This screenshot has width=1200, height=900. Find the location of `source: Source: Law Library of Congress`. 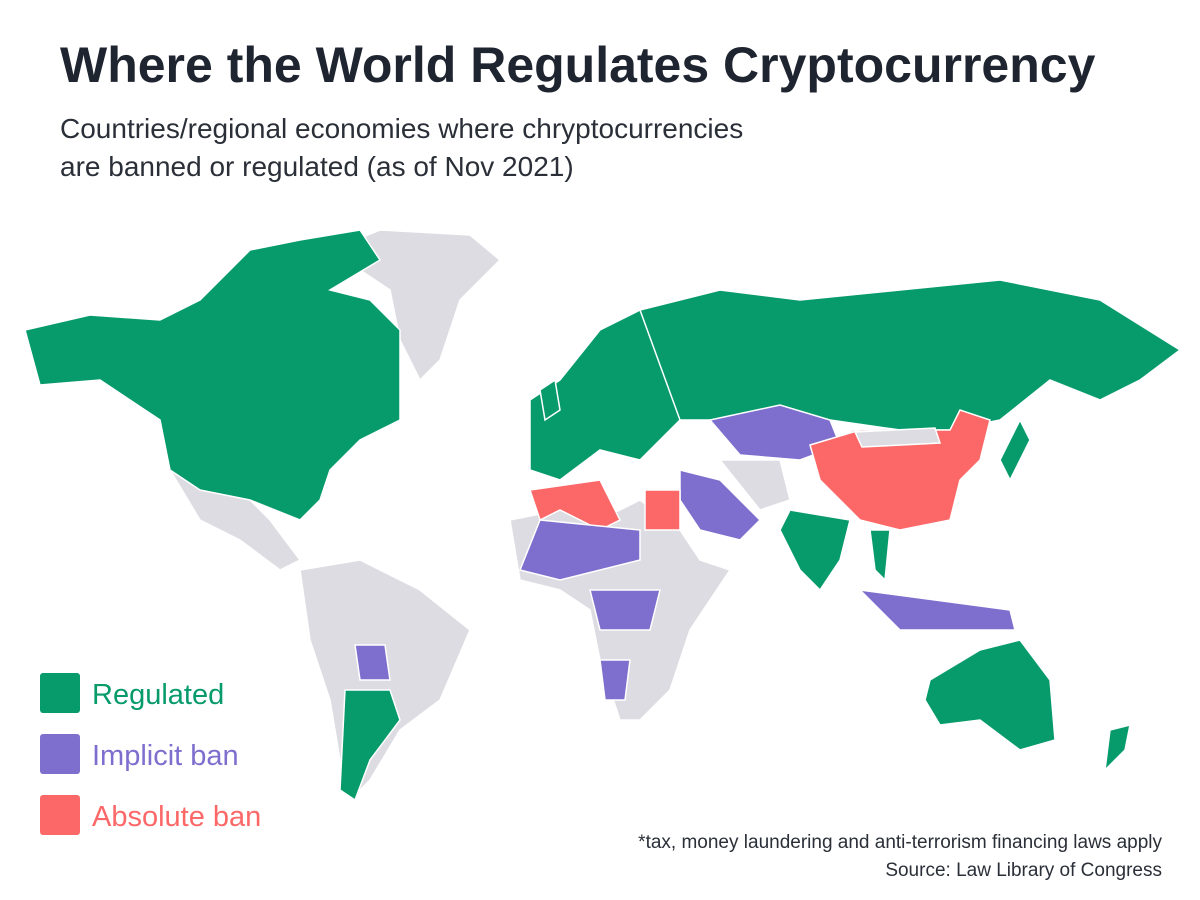

source: Source: Law Library of Congress is located at coordinates (1023, 870).